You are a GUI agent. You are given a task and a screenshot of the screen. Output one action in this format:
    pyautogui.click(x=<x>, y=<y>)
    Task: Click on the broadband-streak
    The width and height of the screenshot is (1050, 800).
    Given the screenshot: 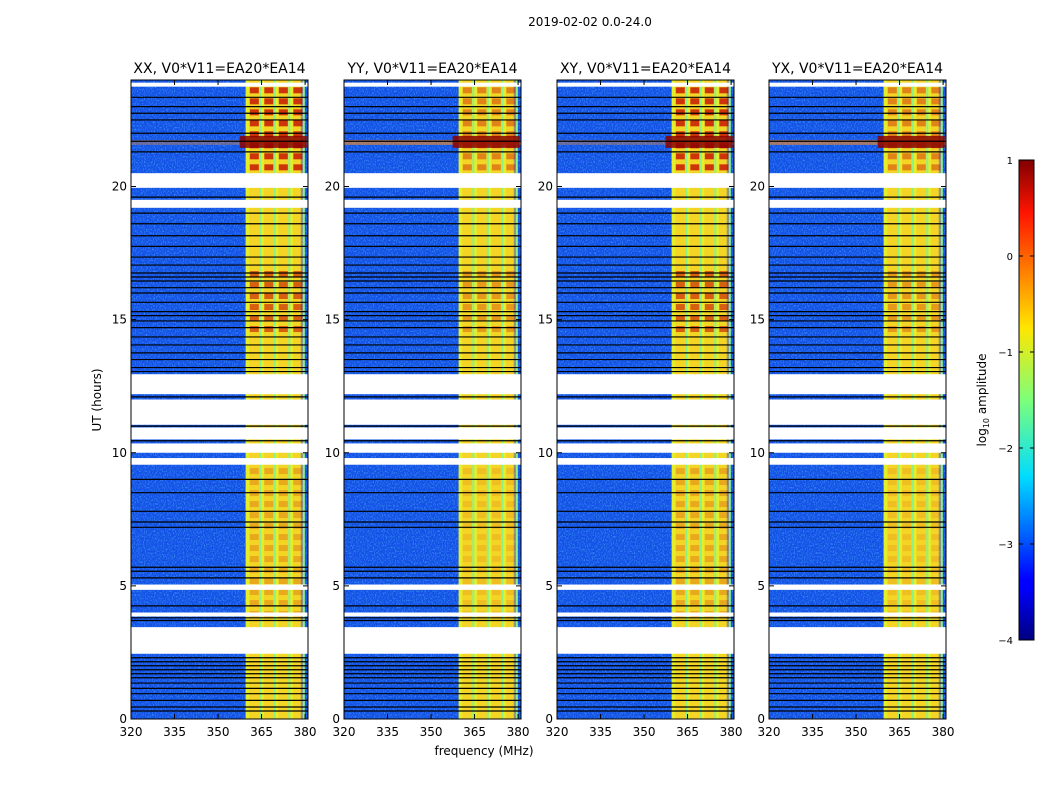 What is the action you would take?
    pyautogui.click(x=432, y=142)
    